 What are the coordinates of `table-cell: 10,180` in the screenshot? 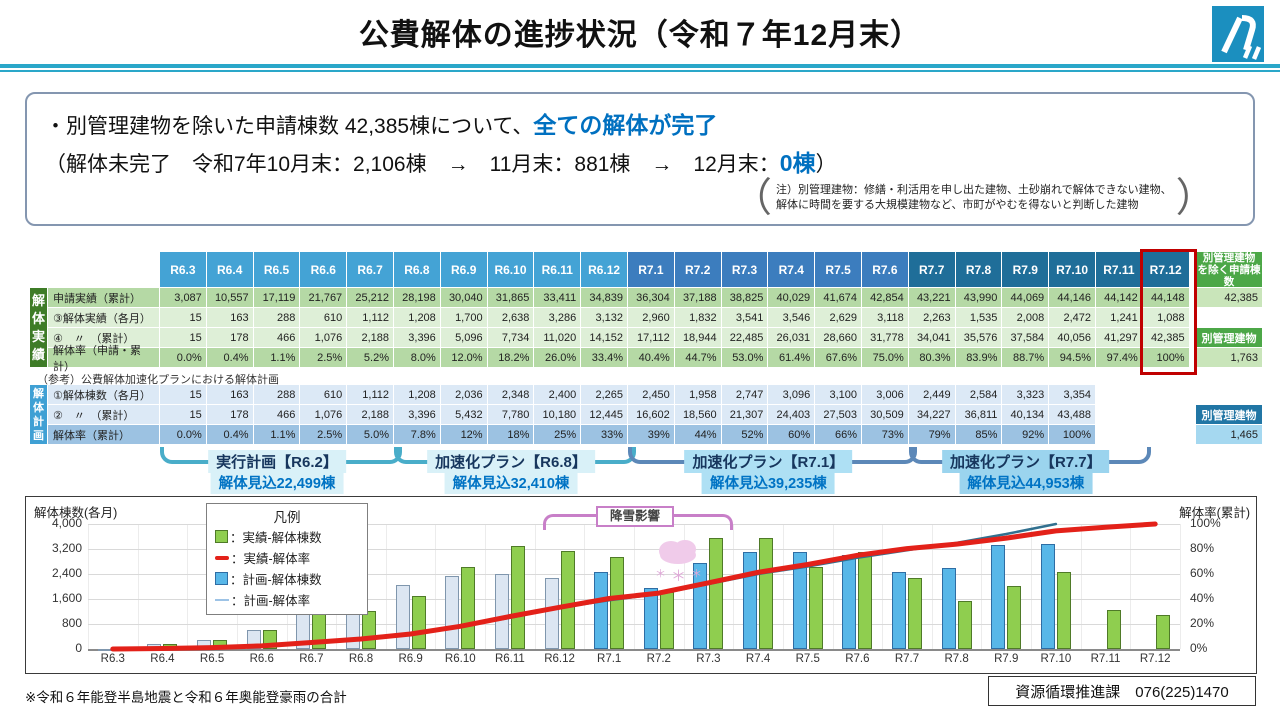 It's located at (557, 414).